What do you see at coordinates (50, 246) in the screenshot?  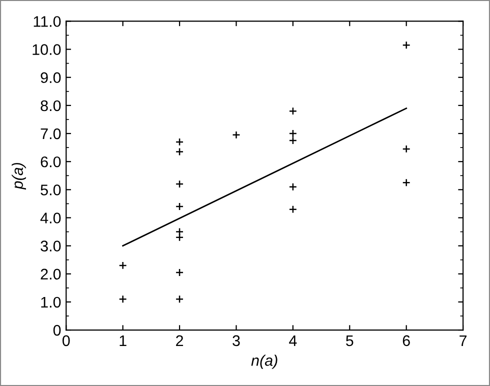 I see `y-tick-label: 3.0` at bounding box center [50, 246].